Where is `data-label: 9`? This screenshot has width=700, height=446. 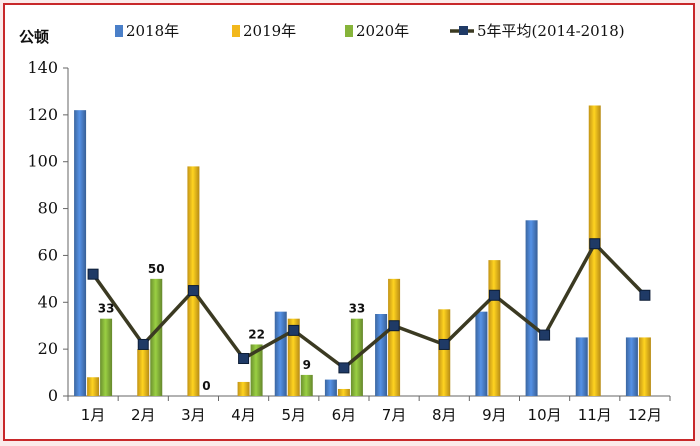
data-label: 9 is located at coordinates (307, 365).